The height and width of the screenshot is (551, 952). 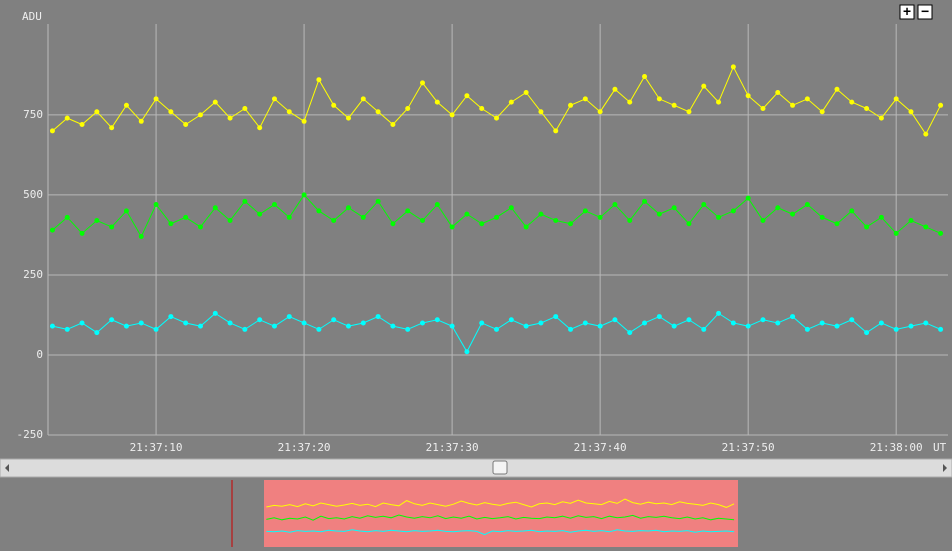 I want to click on scroll-left, so click(x=7, y=468).